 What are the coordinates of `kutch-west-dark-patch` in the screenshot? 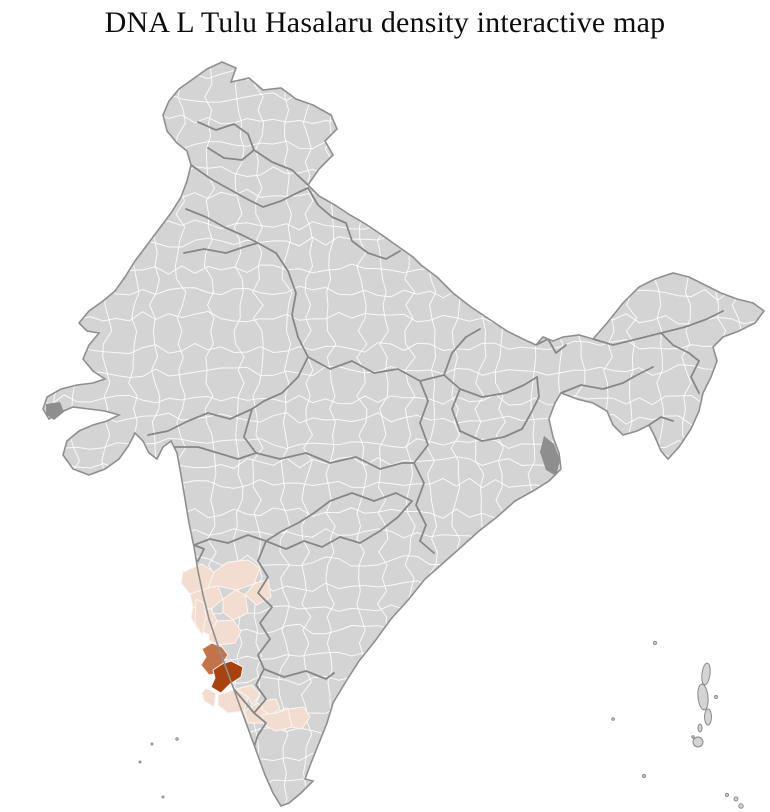 It's located at (55, 411).